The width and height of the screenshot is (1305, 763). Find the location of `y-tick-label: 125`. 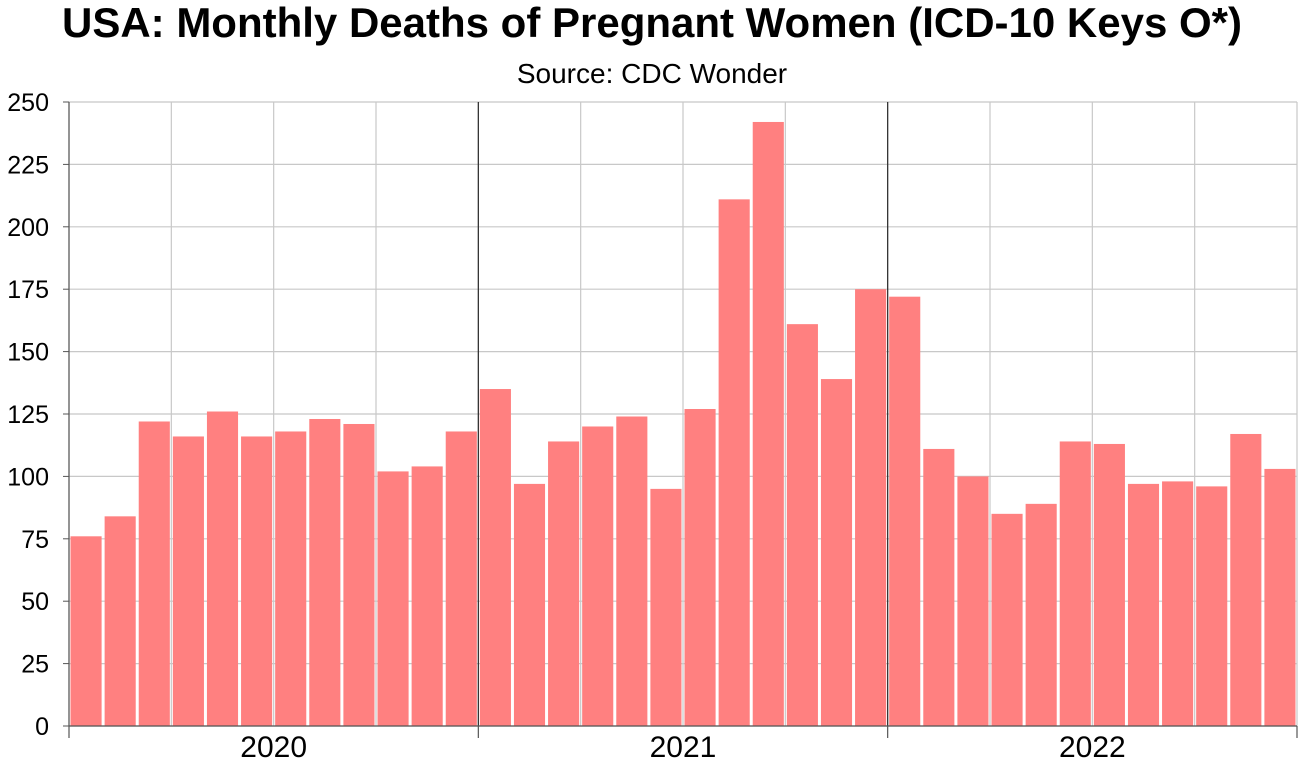

y-tick-label: 125 is located at coordinates (28, 415).